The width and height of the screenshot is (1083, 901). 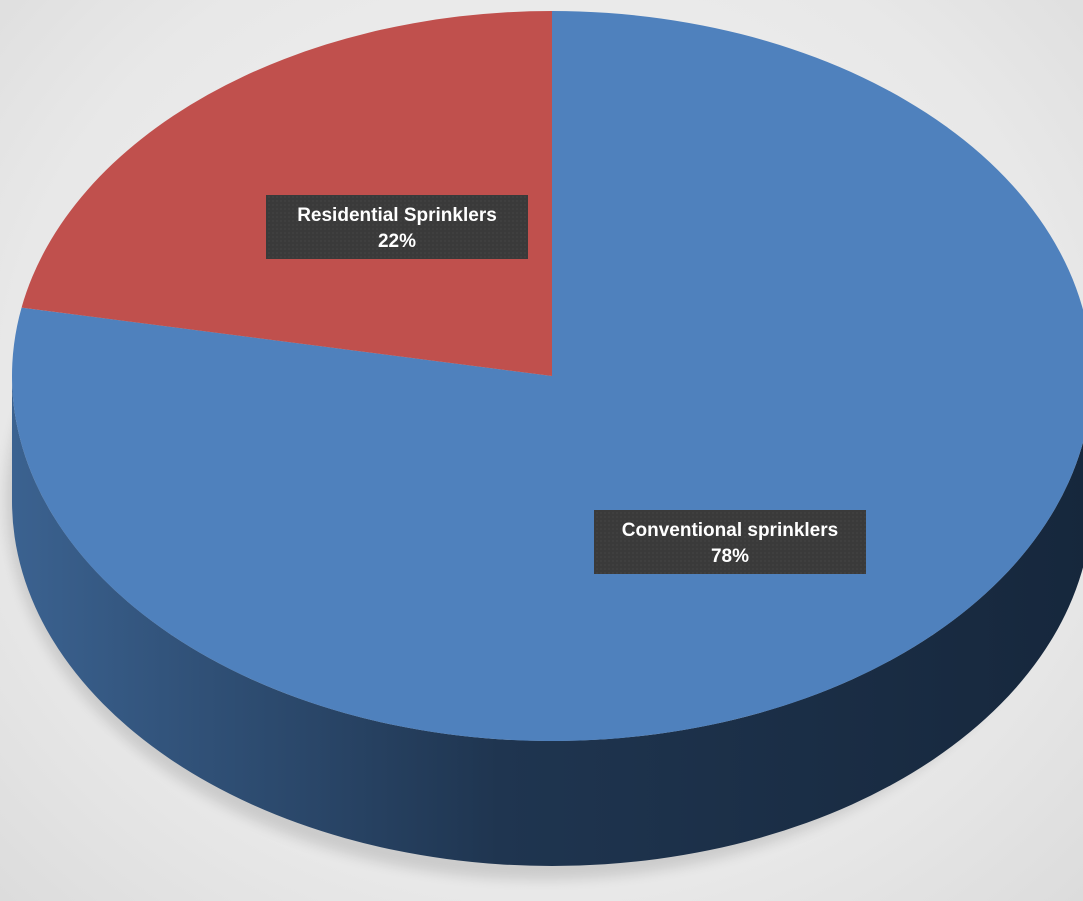 I want to click on data-label-residential-sprinklers: Residential Sprinklers 22%, so click(x=397, y=227).